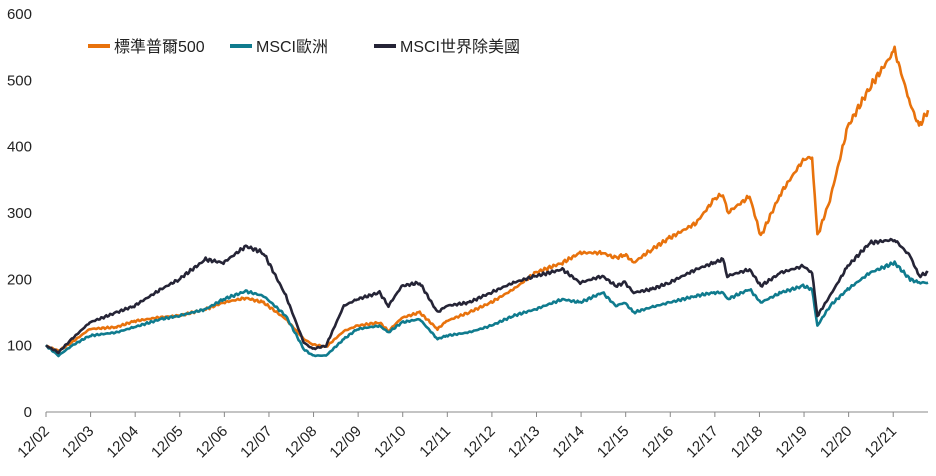 This screenshot has width=936, height=476. Describe the element at coordinates (122, 442) in the screenshot. I see `x-tick-label: 12/04` at that location.